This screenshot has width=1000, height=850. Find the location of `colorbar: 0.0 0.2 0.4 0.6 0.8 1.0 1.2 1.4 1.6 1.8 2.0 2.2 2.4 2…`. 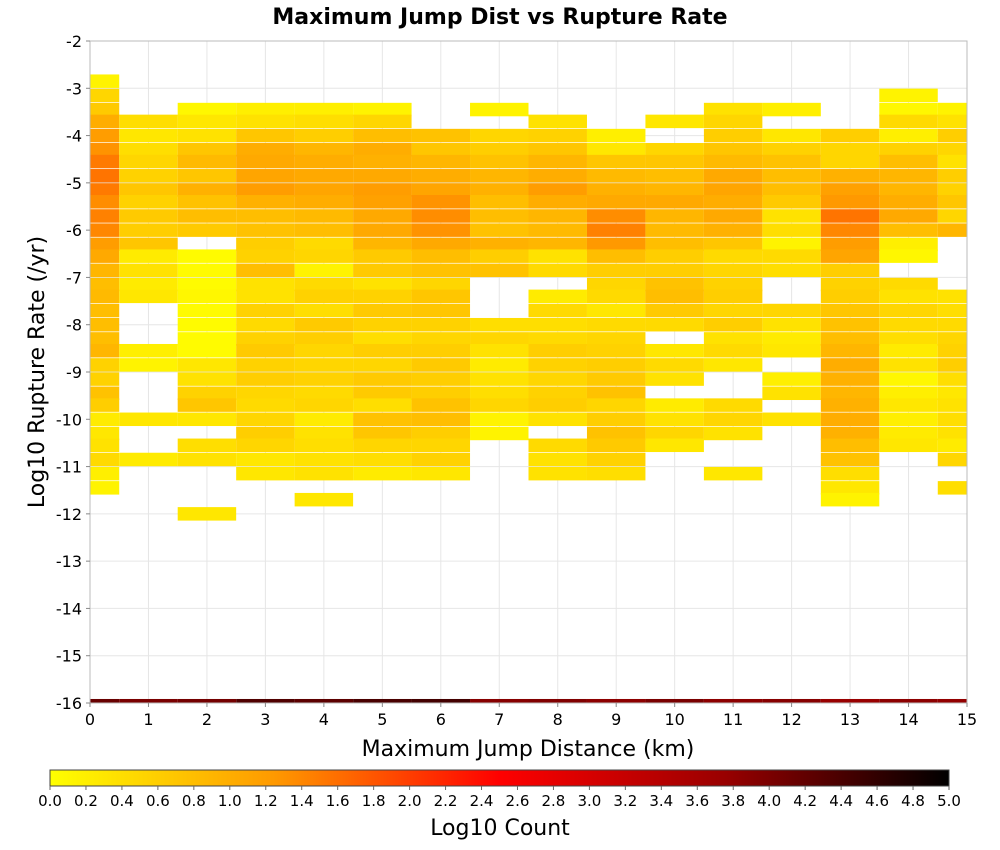

colorbar: 0.0 0.2 0.4 0.6 0.8 1.0 1.2 1.4 1.6 1.8 2.0 2.2 2.4 2… is located at coordinates (499, 805).